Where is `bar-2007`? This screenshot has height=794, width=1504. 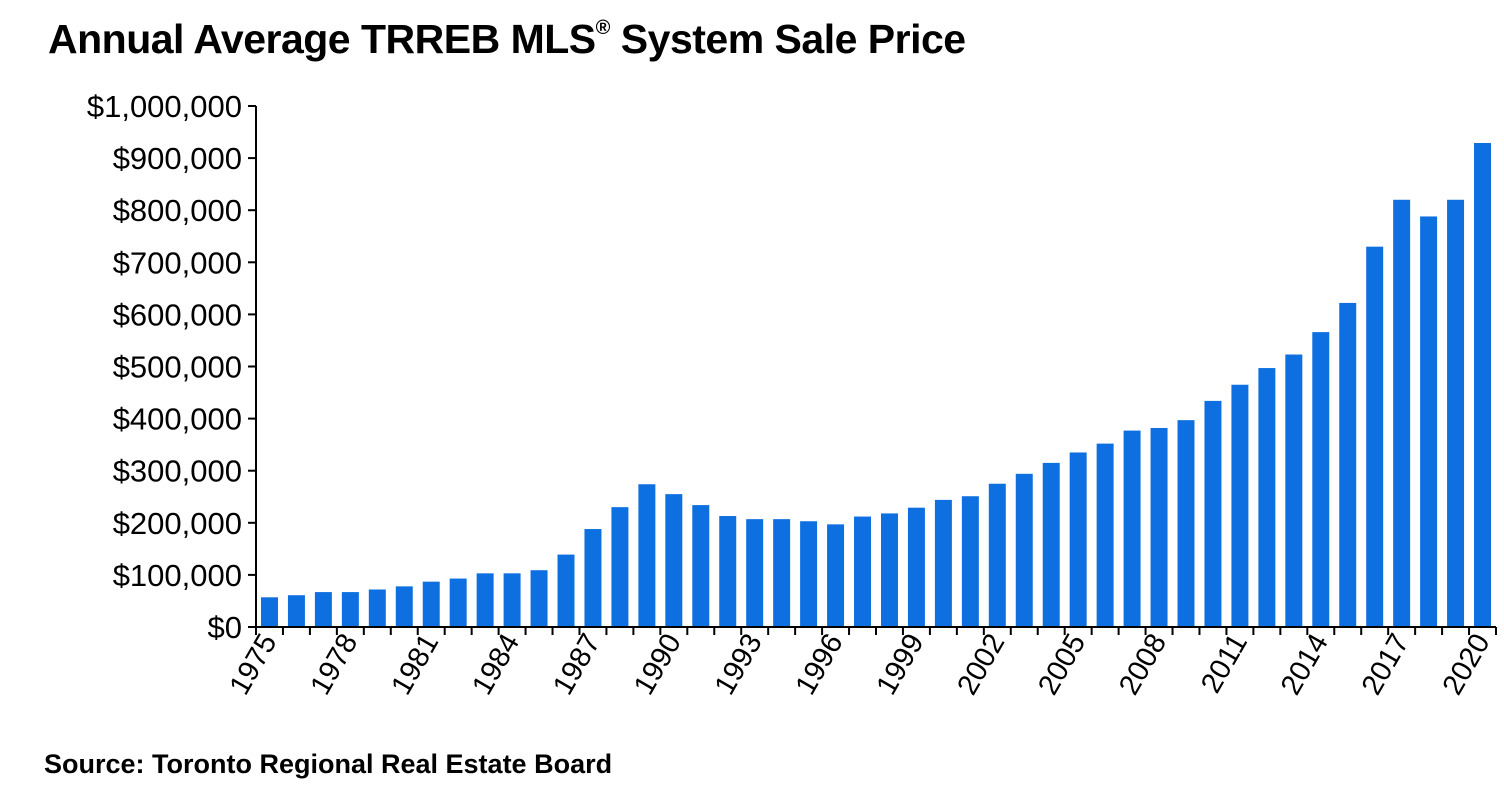
bar-2007 is located at coordinates (1132, 528).